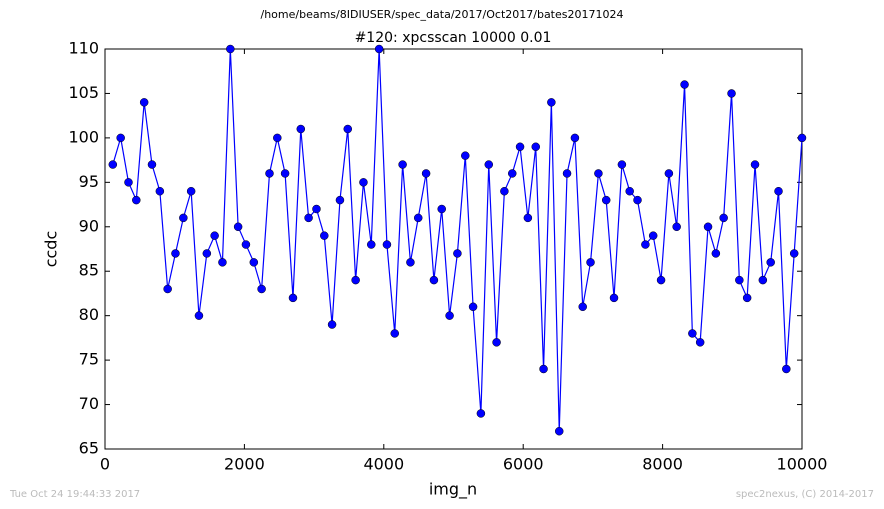  What do you see at coordinates (51, 249) in the screenshot?
I see `y-axis-label: ccdc` at bounding box center [51, 249].